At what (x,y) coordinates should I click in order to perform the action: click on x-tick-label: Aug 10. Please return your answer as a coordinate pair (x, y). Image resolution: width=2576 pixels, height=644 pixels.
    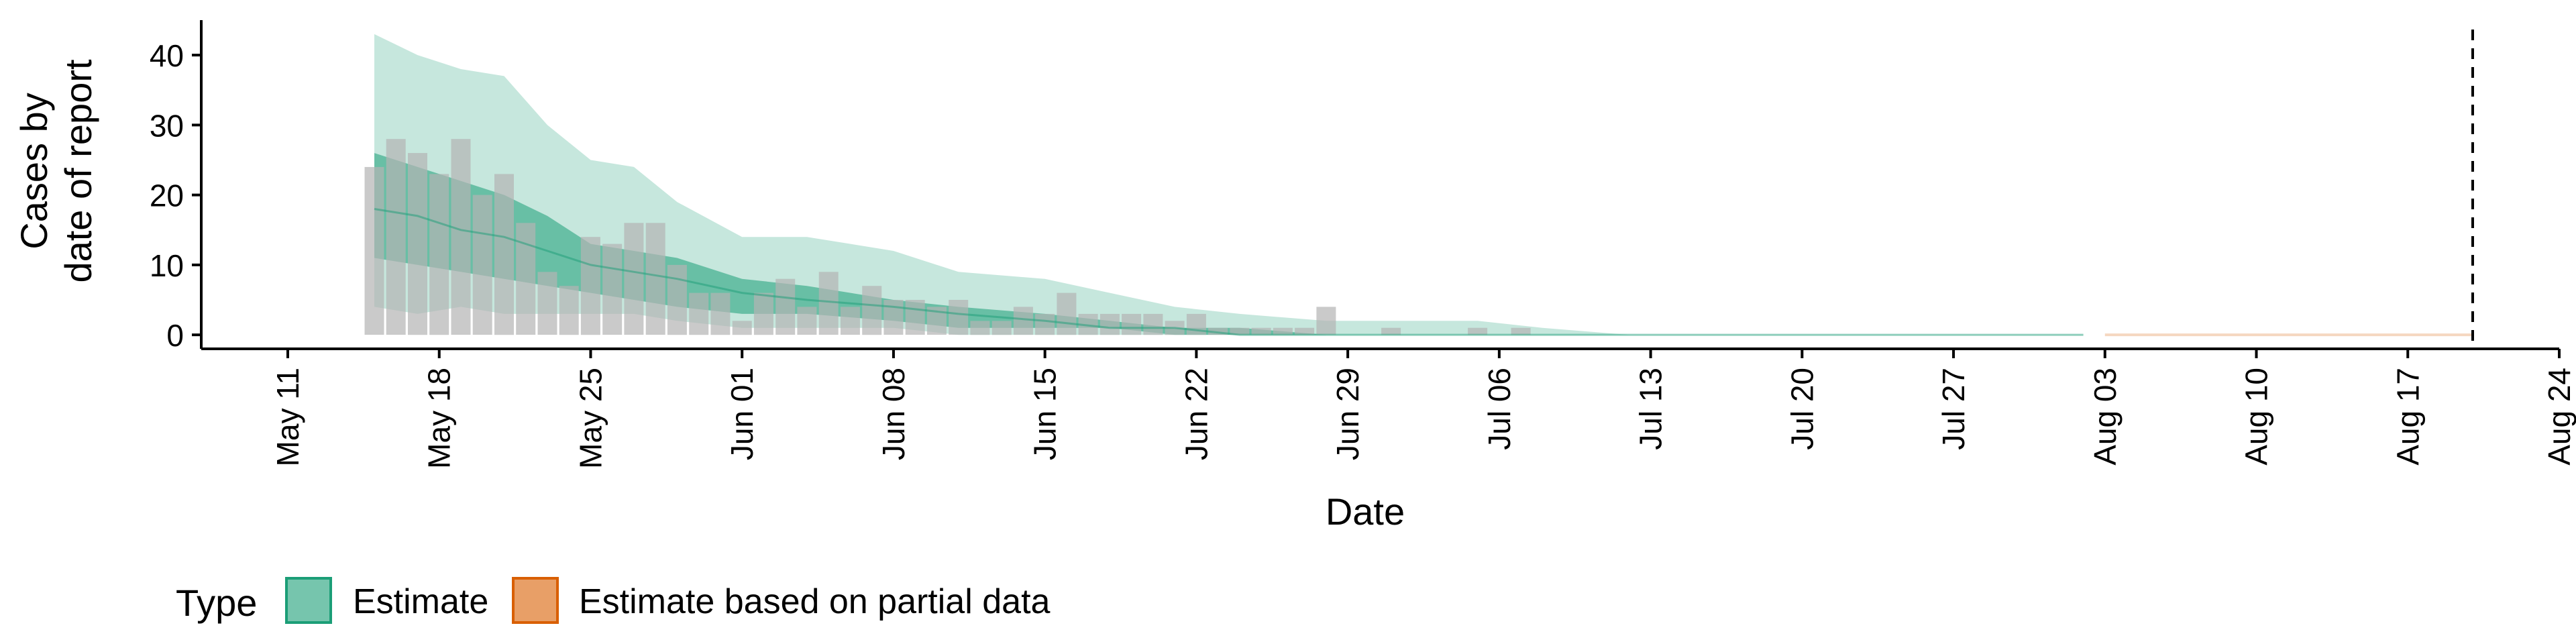
    Looking at the image, I should click on (2256, 417).